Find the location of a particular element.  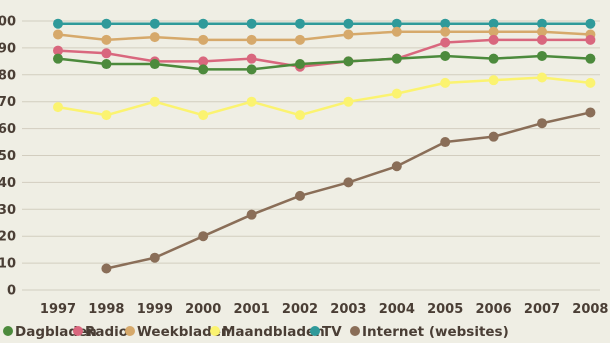

x-tick-label: 2004 is located at coordinates (397, 309).